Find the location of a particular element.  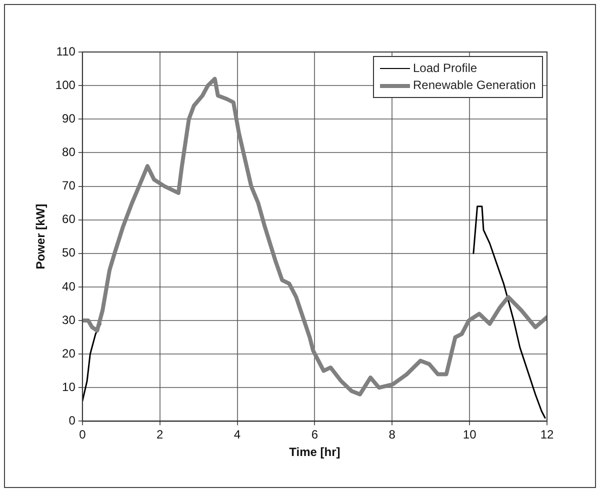

y-tick-label: 0 is located at coordinates (72, 421).